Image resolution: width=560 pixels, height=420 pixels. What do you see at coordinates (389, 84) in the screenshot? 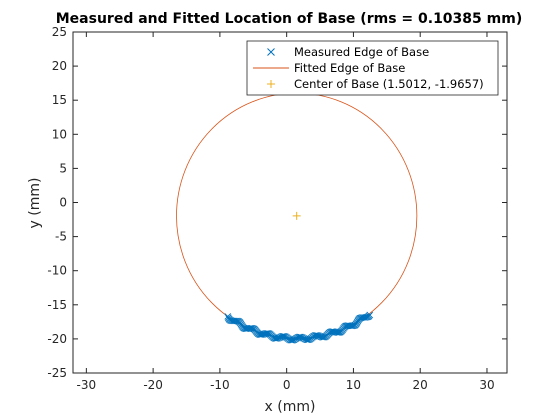
I see `legend-entry-label: Center of Base (1.5012, -1.9657)` at bounding box center [389, 84].